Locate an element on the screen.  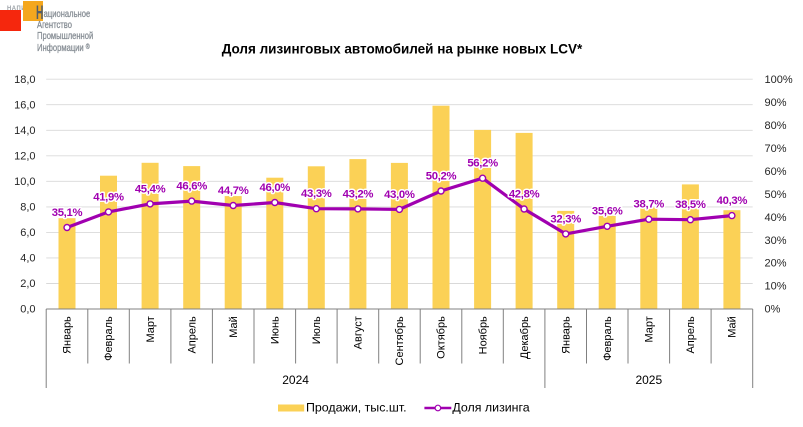
svg-text: Продажи, тыс.шт. is located at coordinates (356, 408).